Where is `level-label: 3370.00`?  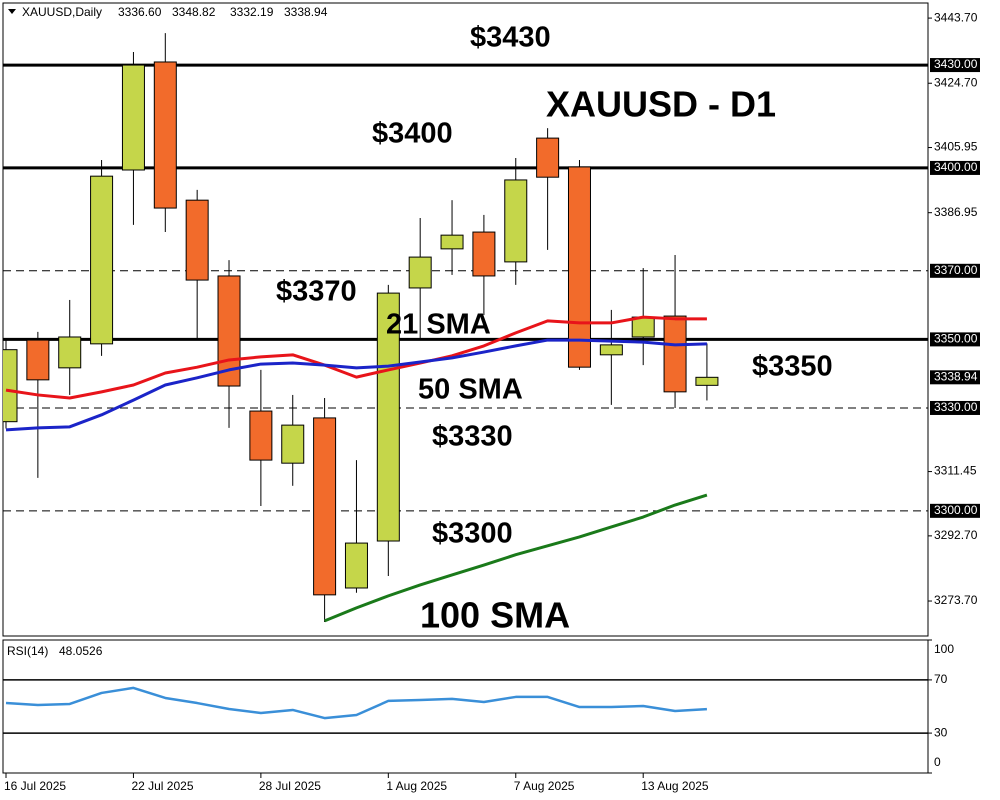
level-label: 3370.00 is located at coordinates (956, 270).